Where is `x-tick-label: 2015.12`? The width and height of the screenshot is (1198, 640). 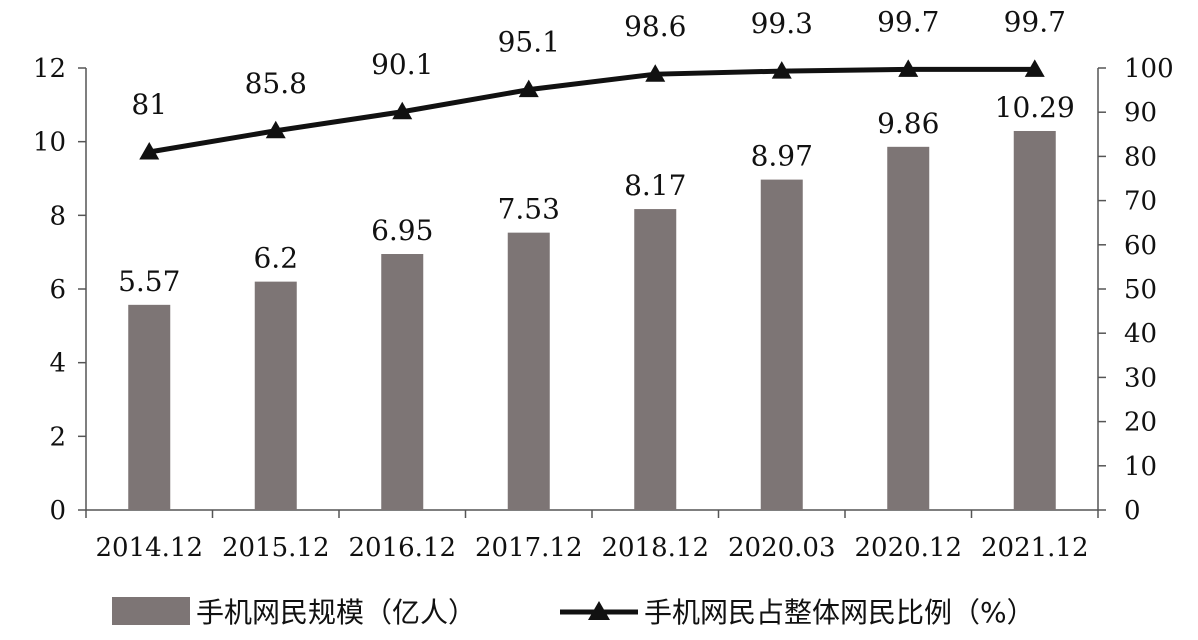
x-tick-label: 2015.12 is located at coordinates (276, 548).